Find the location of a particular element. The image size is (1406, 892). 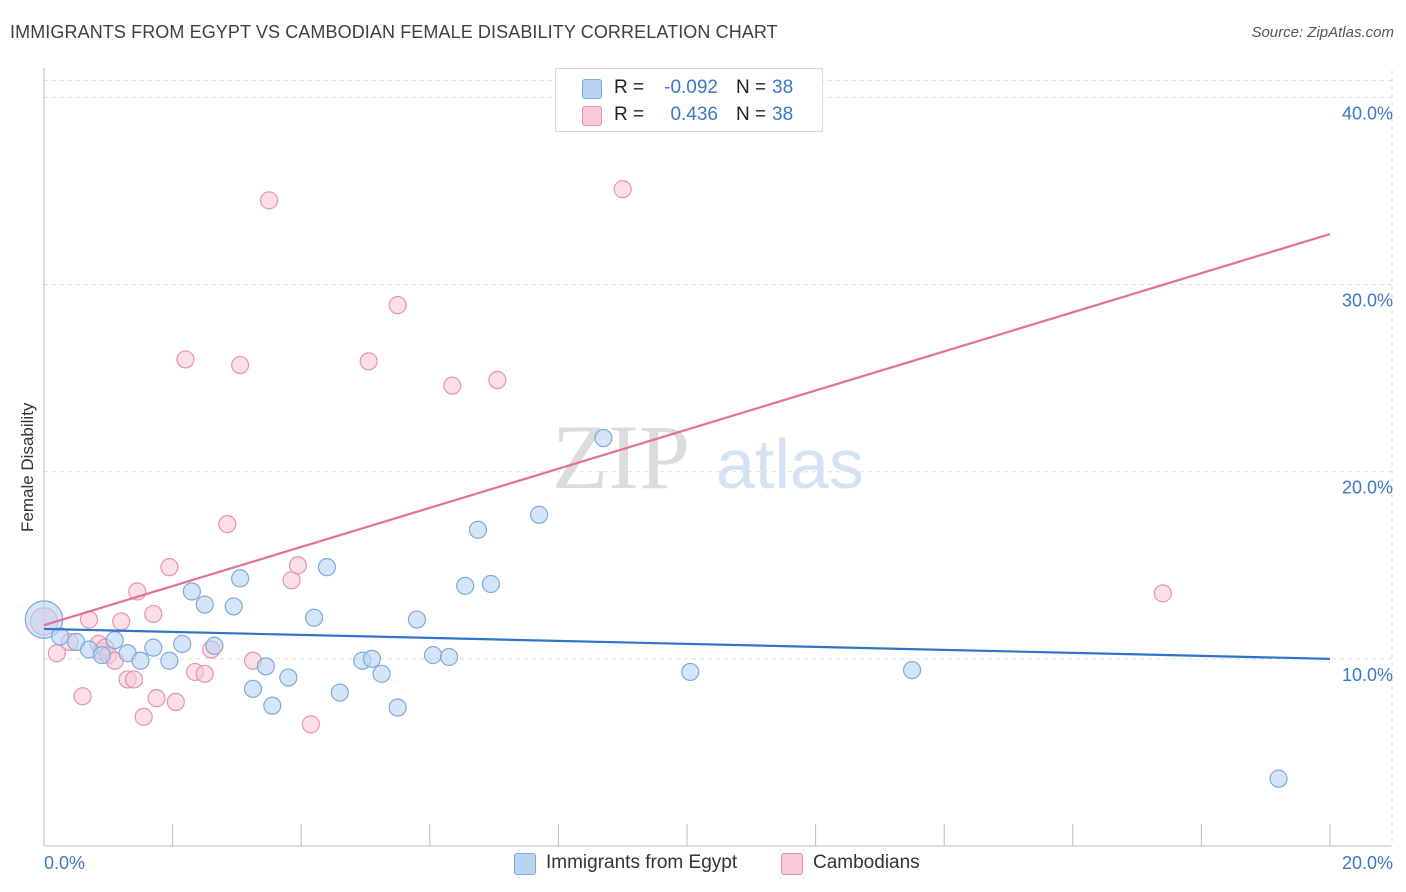

x-tick-label: 20.0% is located at coordinates (1367, 863).